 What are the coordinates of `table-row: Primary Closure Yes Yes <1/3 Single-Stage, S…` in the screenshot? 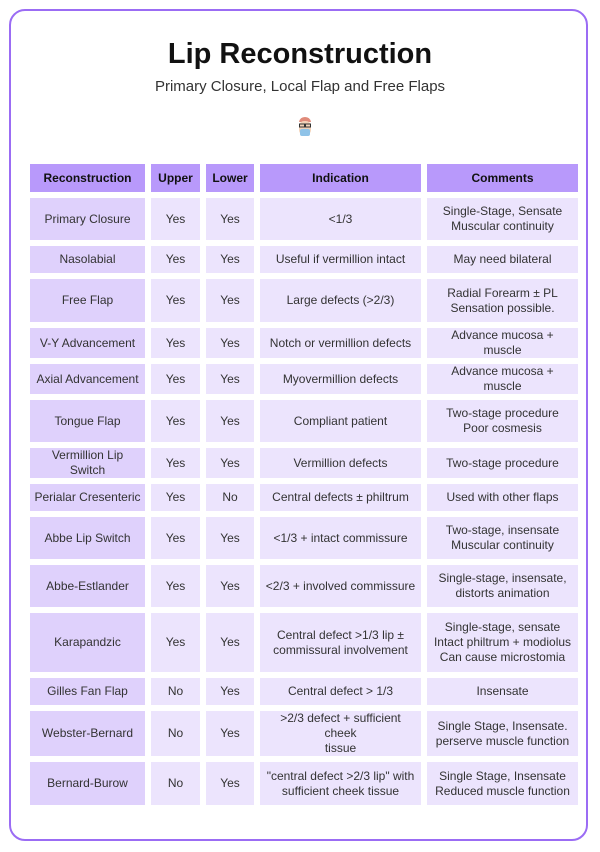 It's located at (304, 219).